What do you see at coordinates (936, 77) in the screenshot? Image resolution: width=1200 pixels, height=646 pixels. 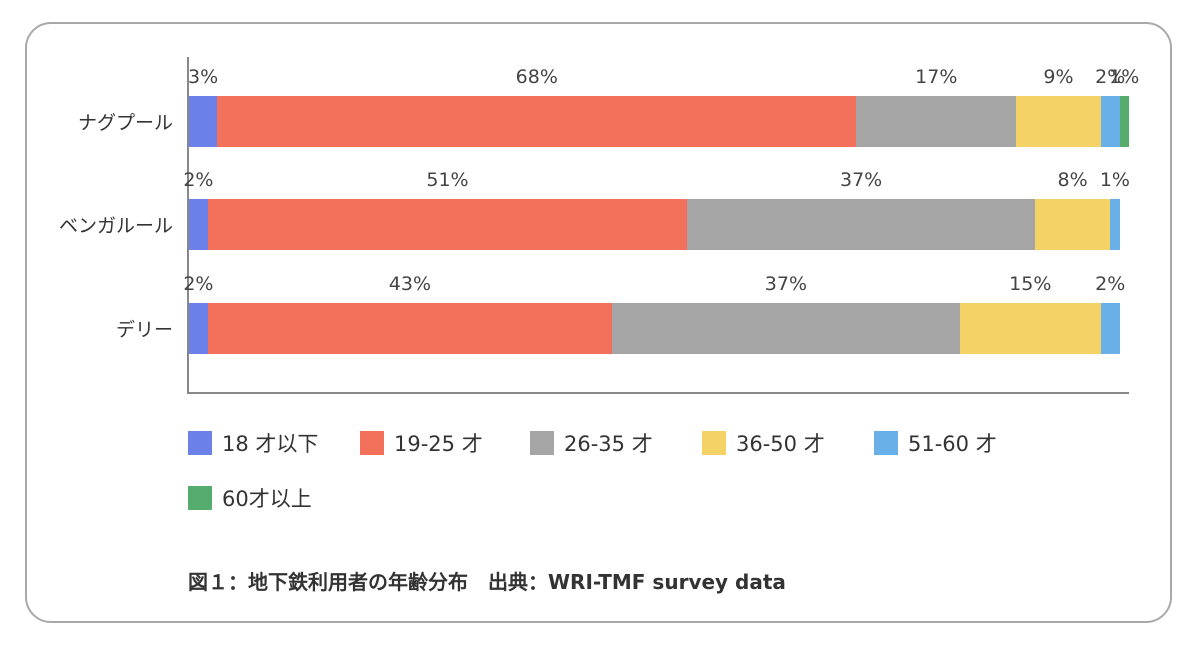 I see `data-label: 17%` at bounding box center [936, 77].